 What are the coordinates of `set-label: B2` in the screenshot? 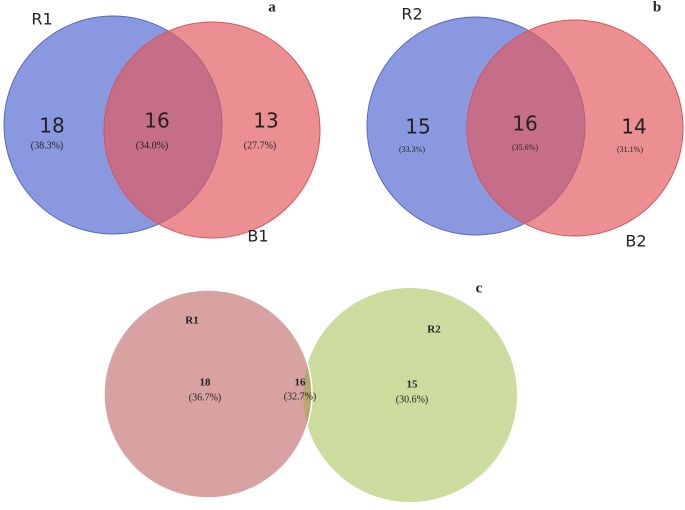 It's located at (635, 241).